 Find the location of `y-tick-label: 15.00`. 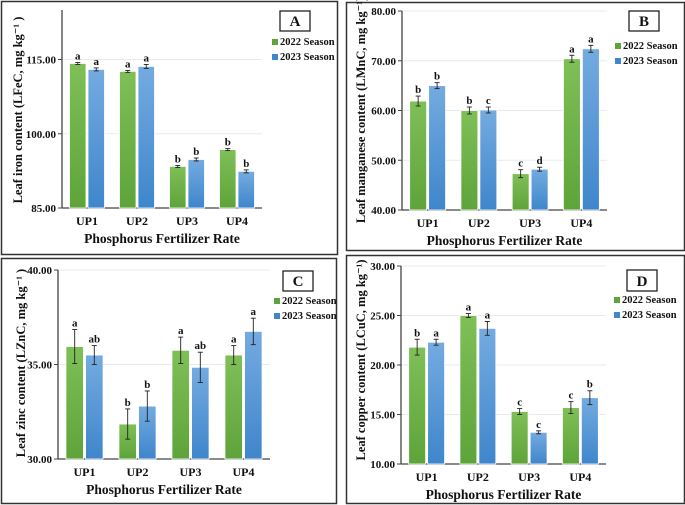

y-tick-label: 15.00 is located at coordinates (382, 416).